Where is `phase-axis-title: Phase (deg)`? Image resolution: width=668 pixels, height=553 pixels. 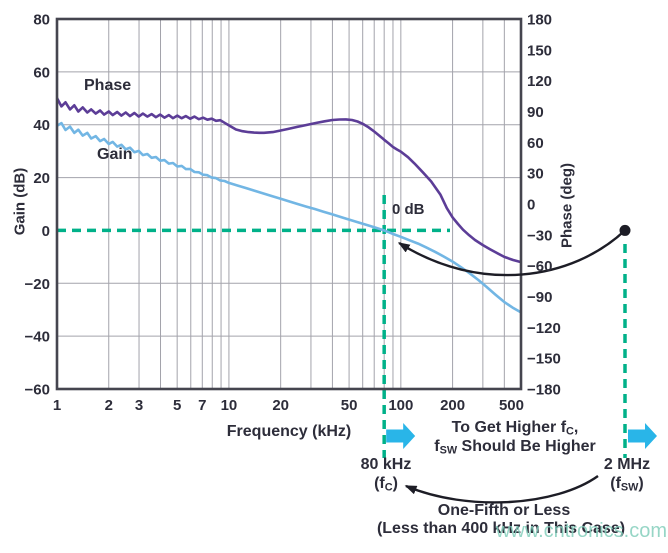
phase-axis-title: Phase (deg) is located at coordinates (567, 205).